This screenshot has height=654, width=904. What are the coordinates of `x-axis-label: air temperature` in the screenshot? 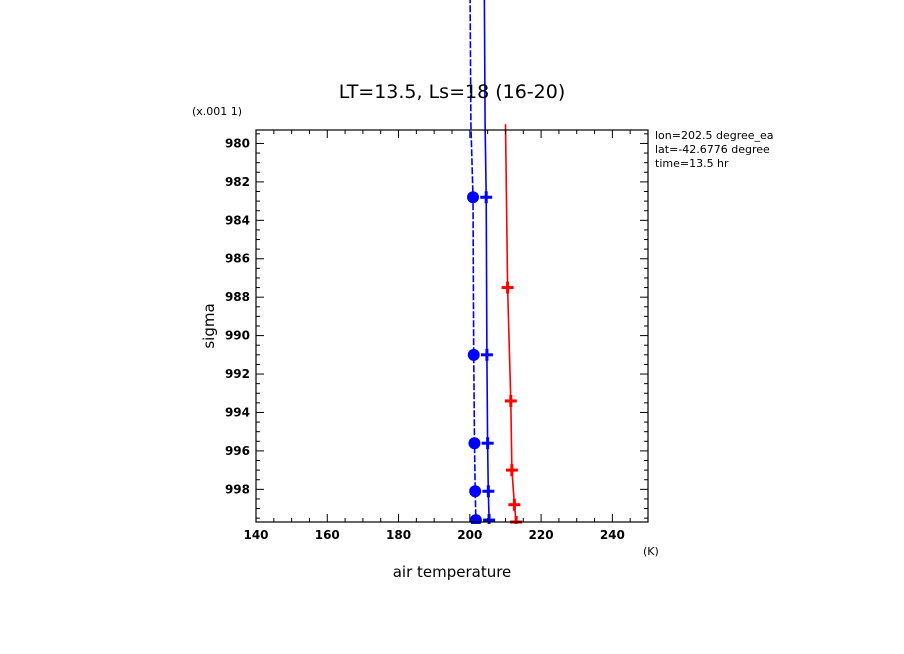 It's located at (452, 572).